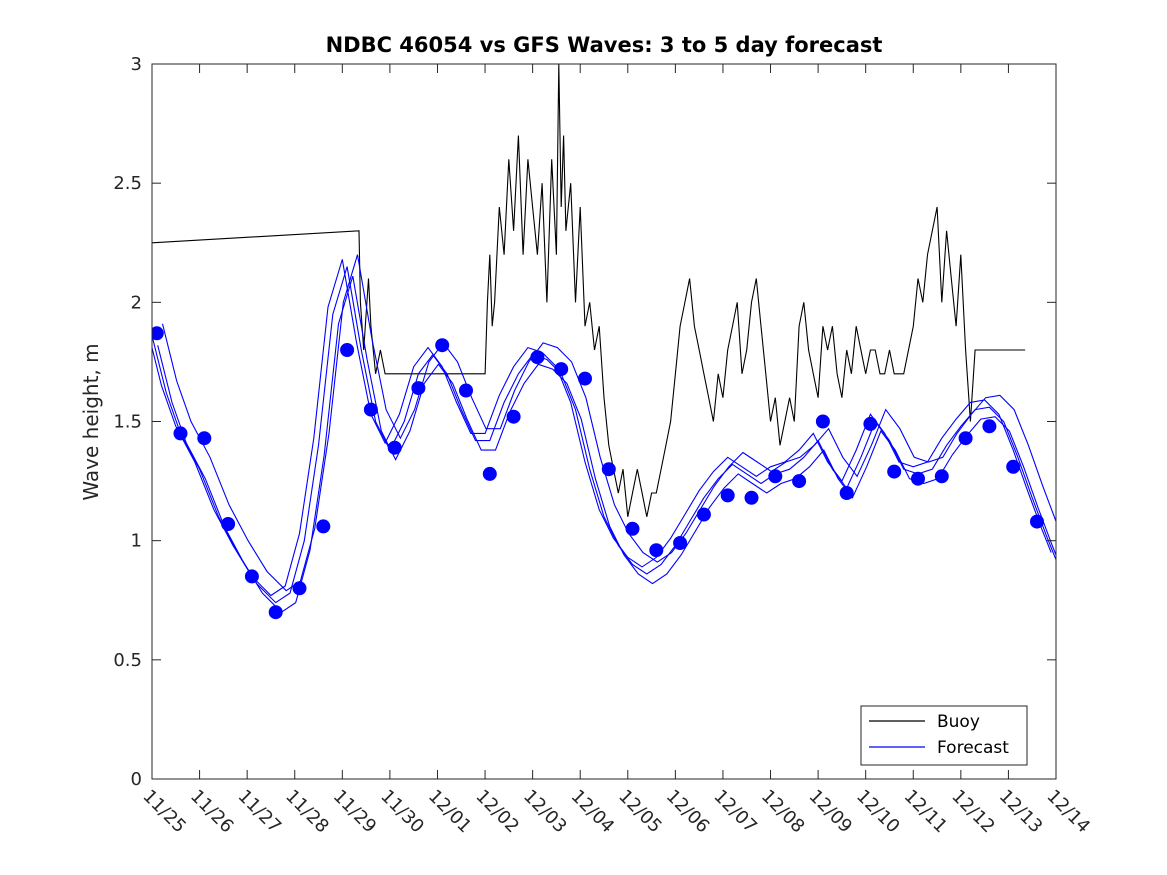 The image size is (1167, 875). What do you see at coordinates (498, 812) in the screenshot?
I see `x-tick-label: 12/02` at bounding box center [498, 812].